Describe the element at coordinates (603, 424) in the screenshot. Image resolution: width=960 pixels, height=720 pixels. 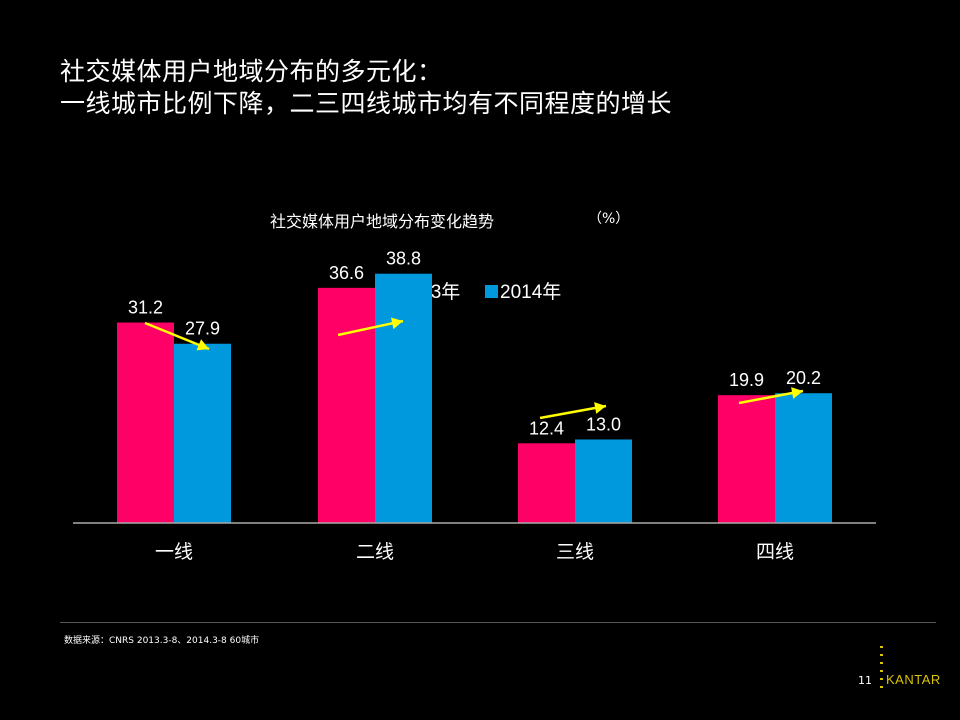
I see `value-label-3-2: 13.0` at that location.